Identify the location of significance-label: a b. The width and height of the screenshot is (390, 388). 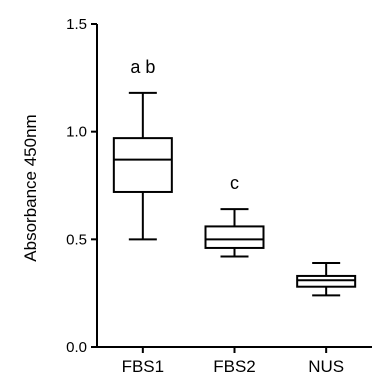
(142, 67).